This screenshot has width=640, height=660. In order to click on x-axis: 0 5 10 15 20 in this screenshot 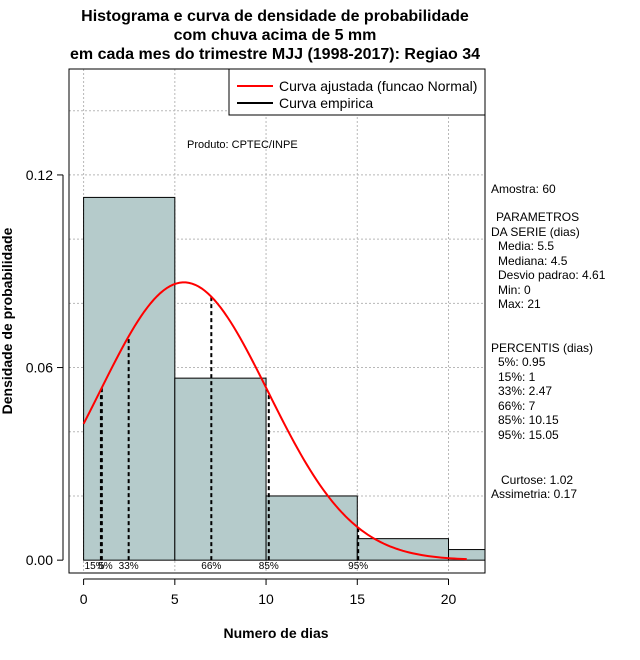, I will do `click(268, 592)`.